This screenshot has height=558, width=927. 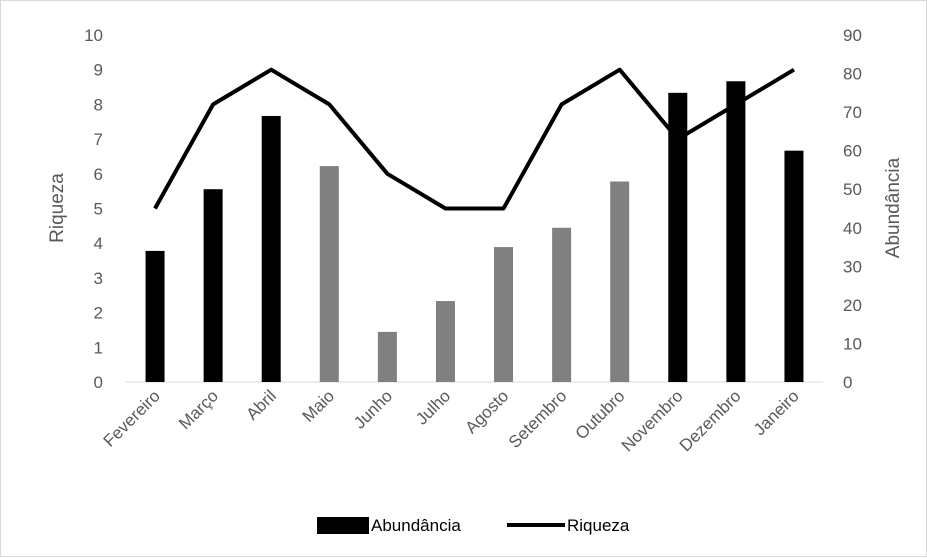 I want to click on right-tick-label: 20, so click(x=852, y=305).